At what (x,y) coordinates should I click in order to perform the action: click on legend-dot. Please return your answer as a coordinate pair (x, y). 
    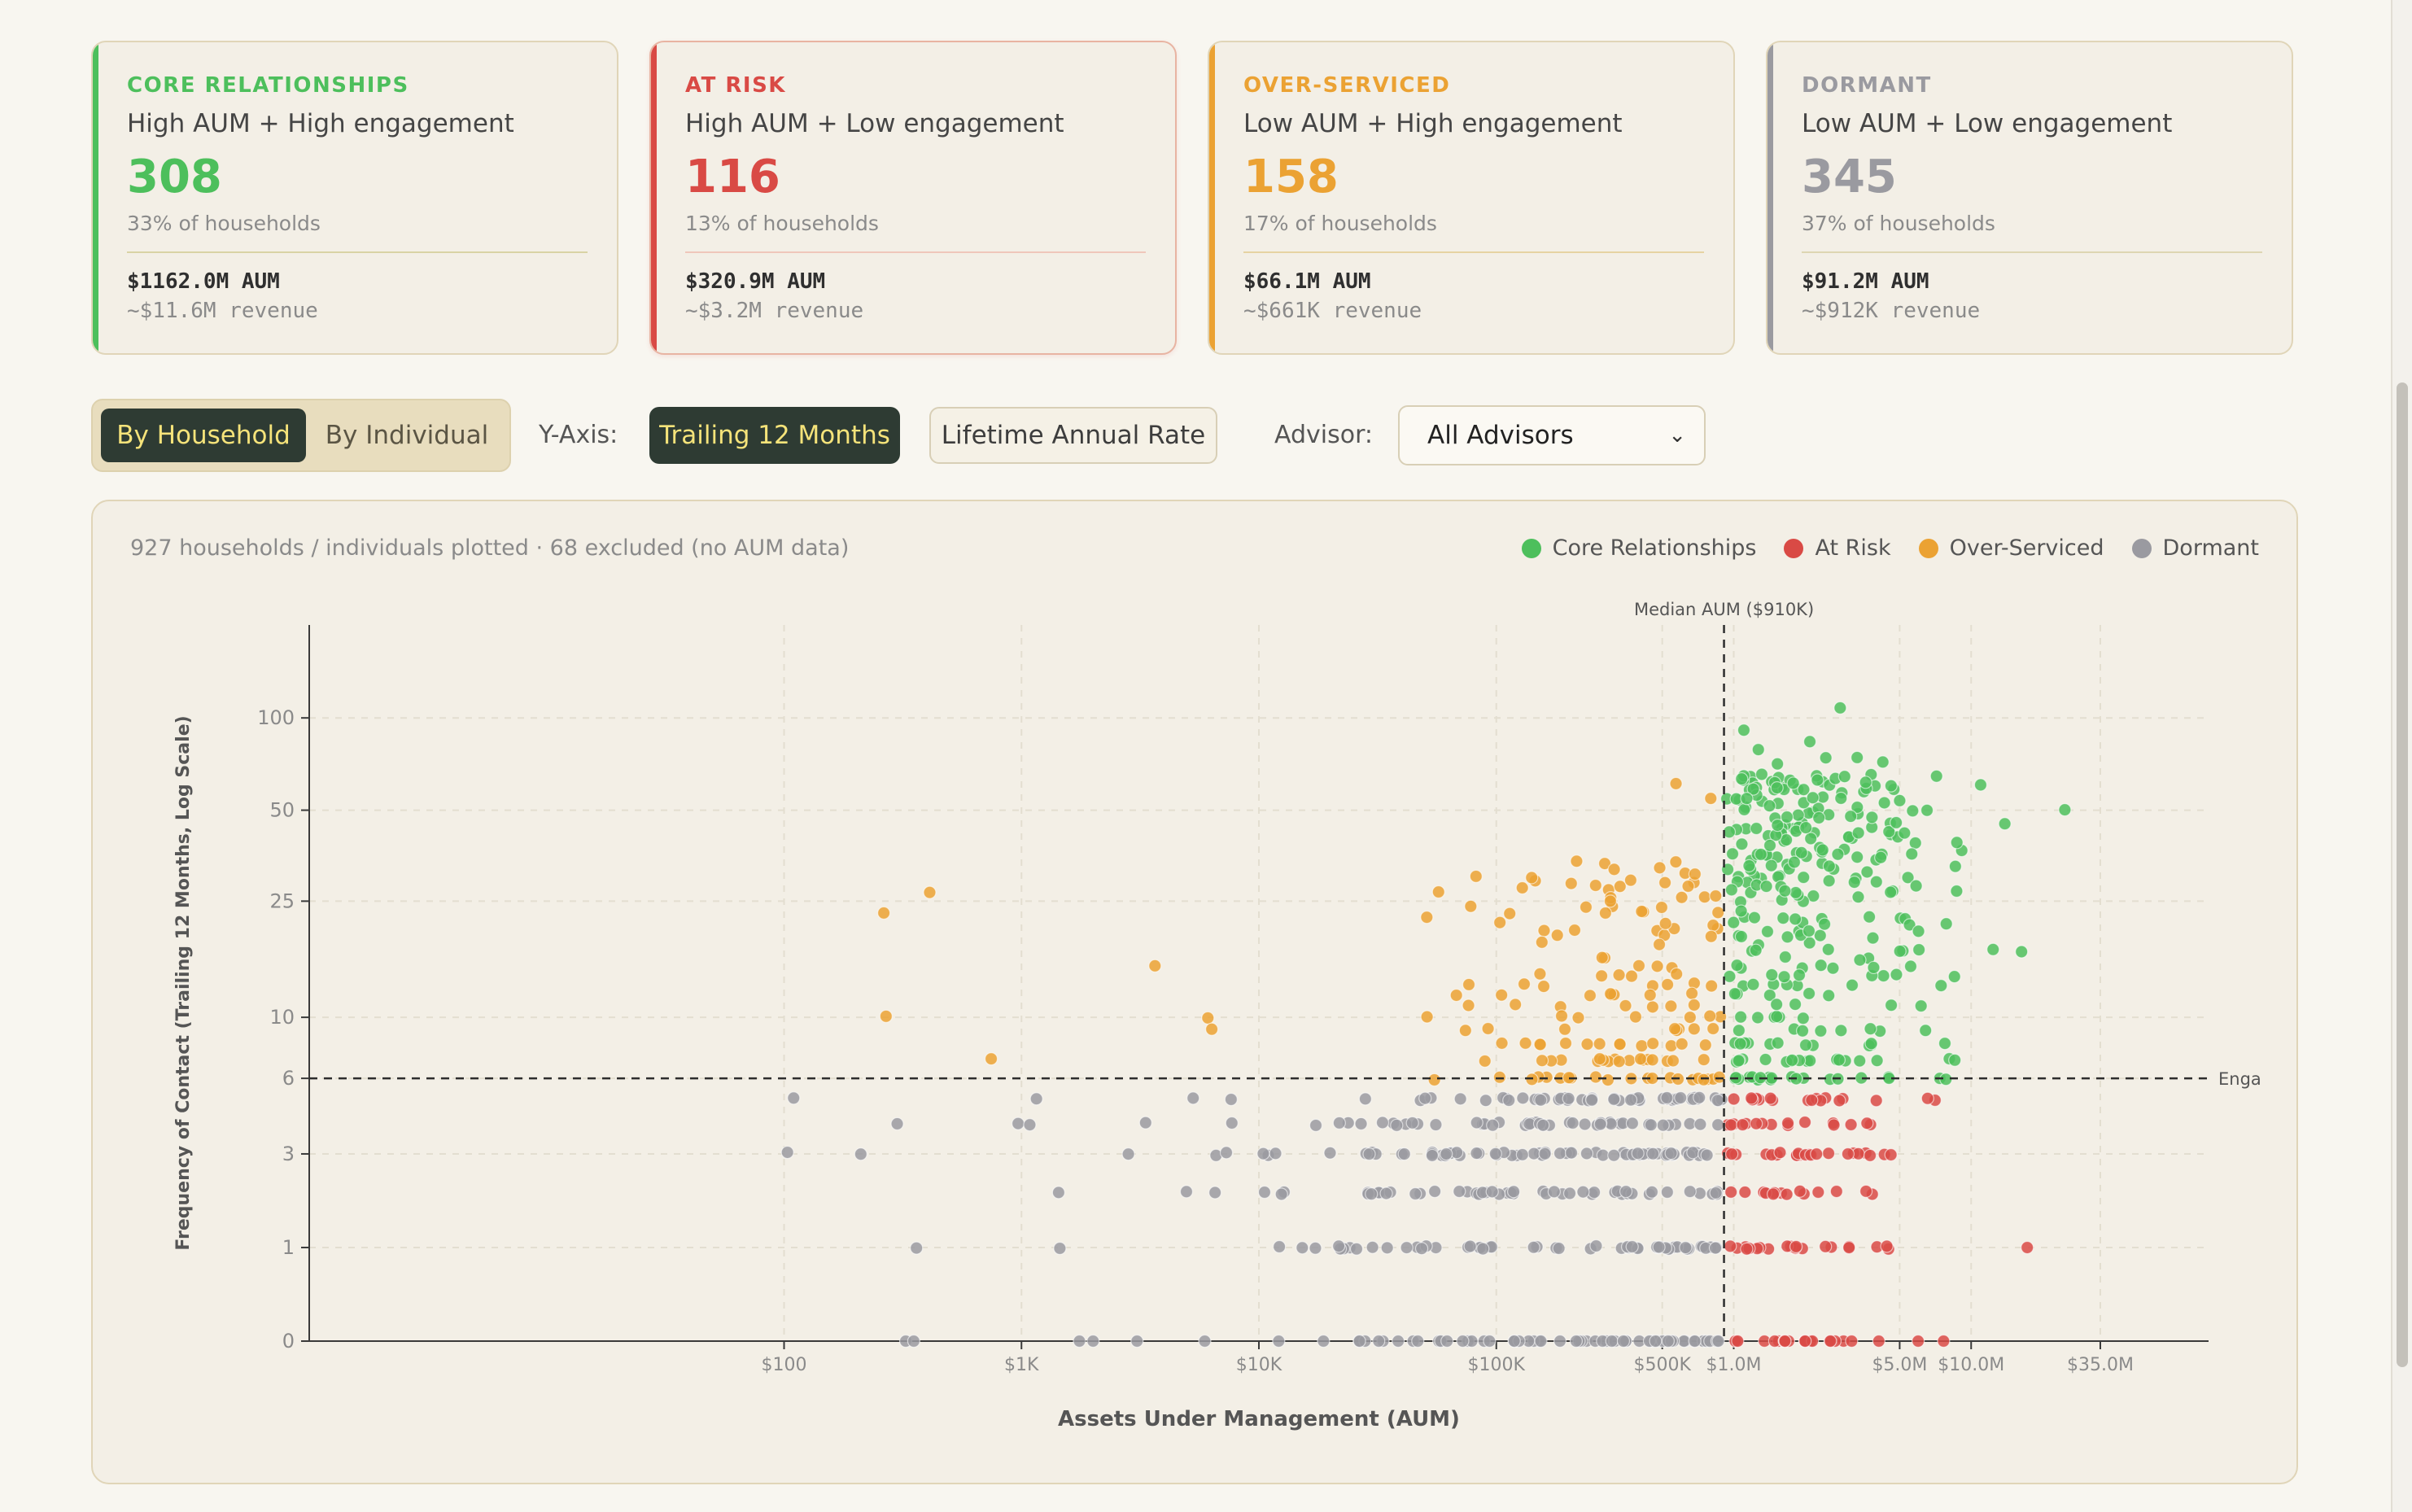
    Looking at the image, I should click on (1794, 548).